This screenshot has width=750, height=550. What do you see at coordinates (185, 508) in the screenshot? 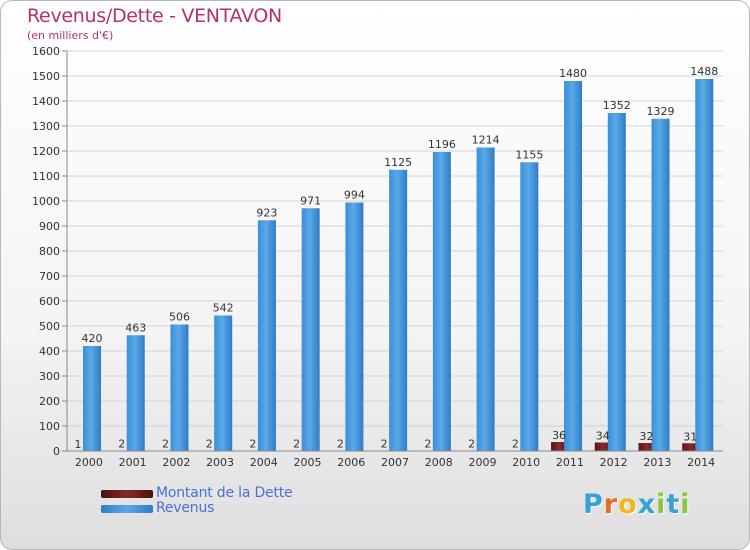
I see `legend-label-revenus: Revenus` at bounding box center [185, 508].